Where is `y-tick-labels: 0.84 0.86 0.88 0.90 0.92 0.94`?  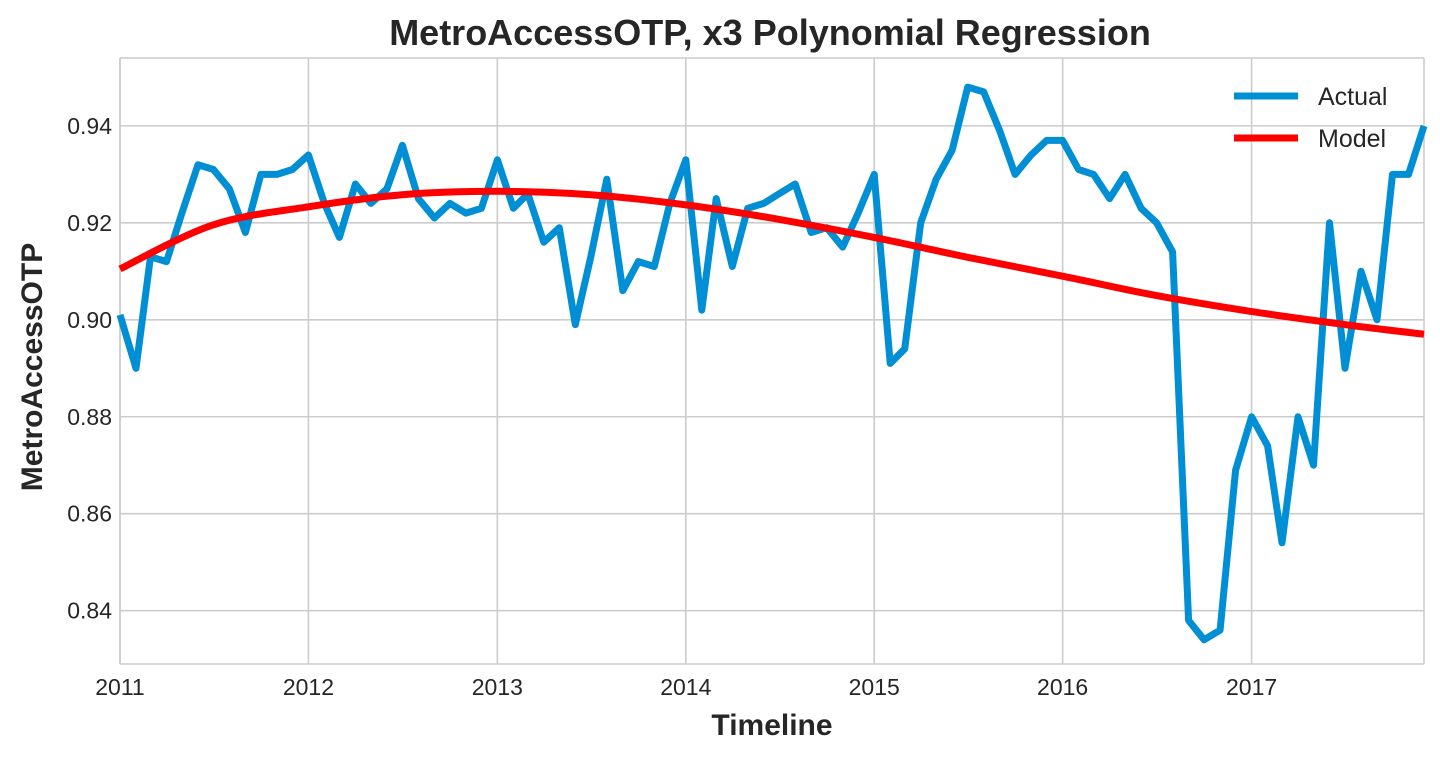 y-tick-labels: 0.84 0.86 0.88 0.90 0.92 0.94 is located at coordinates (89, 368).